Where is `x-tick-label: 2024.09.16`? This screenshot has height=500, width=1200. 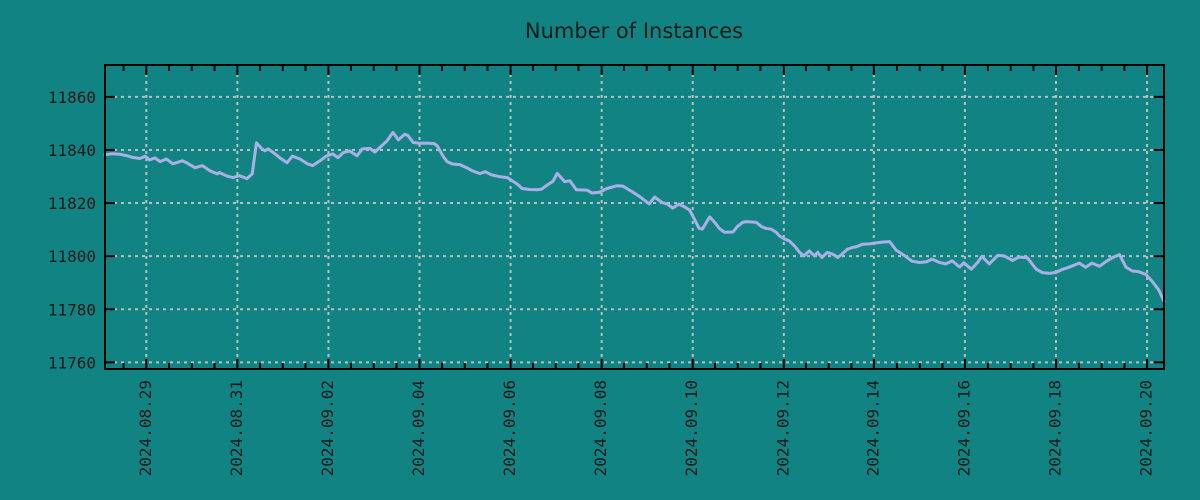
x-tick-label: 2024.09.16 is located at coordinates (963, 428).